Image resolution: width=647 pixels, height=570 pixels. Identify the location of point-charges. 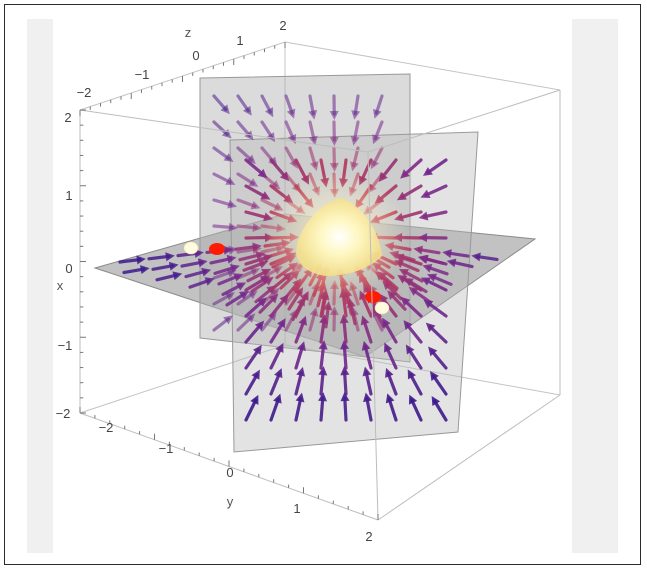
(286, 278).